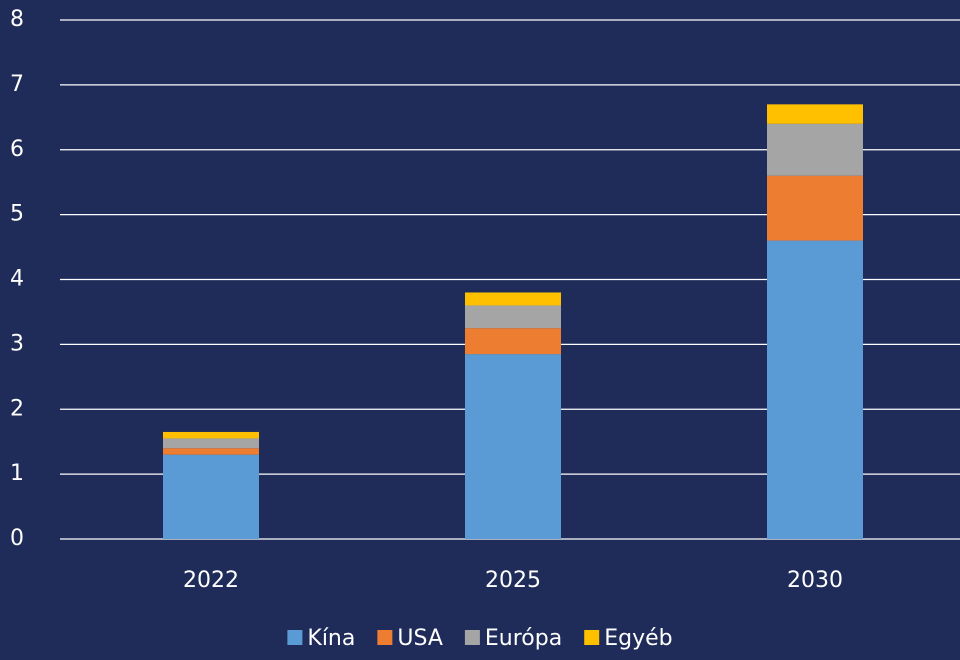 This screenshot has height=660, width=960. I want to click on y-tick-label: 0, so click(17, 538).